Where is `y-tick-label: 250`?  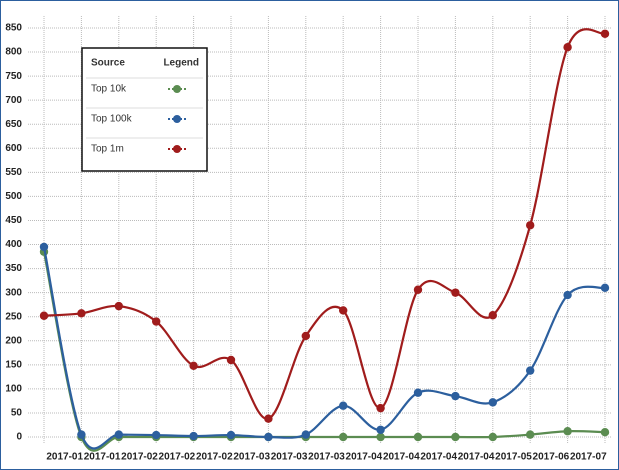
y-tick-label: 250 is located at coordinates (13, 316).